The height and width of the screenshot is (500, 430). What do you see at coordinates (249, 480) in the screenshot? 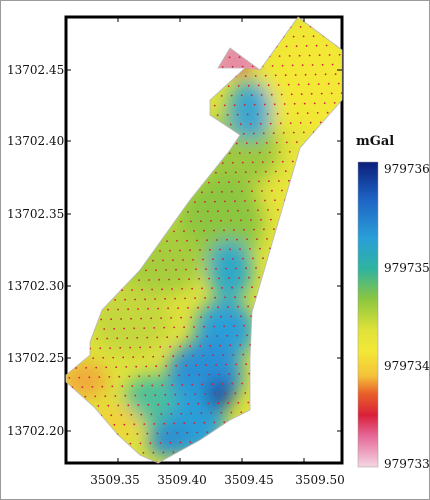
I see `x-tick-label: 3509.45` at bounding box center [249, 480].